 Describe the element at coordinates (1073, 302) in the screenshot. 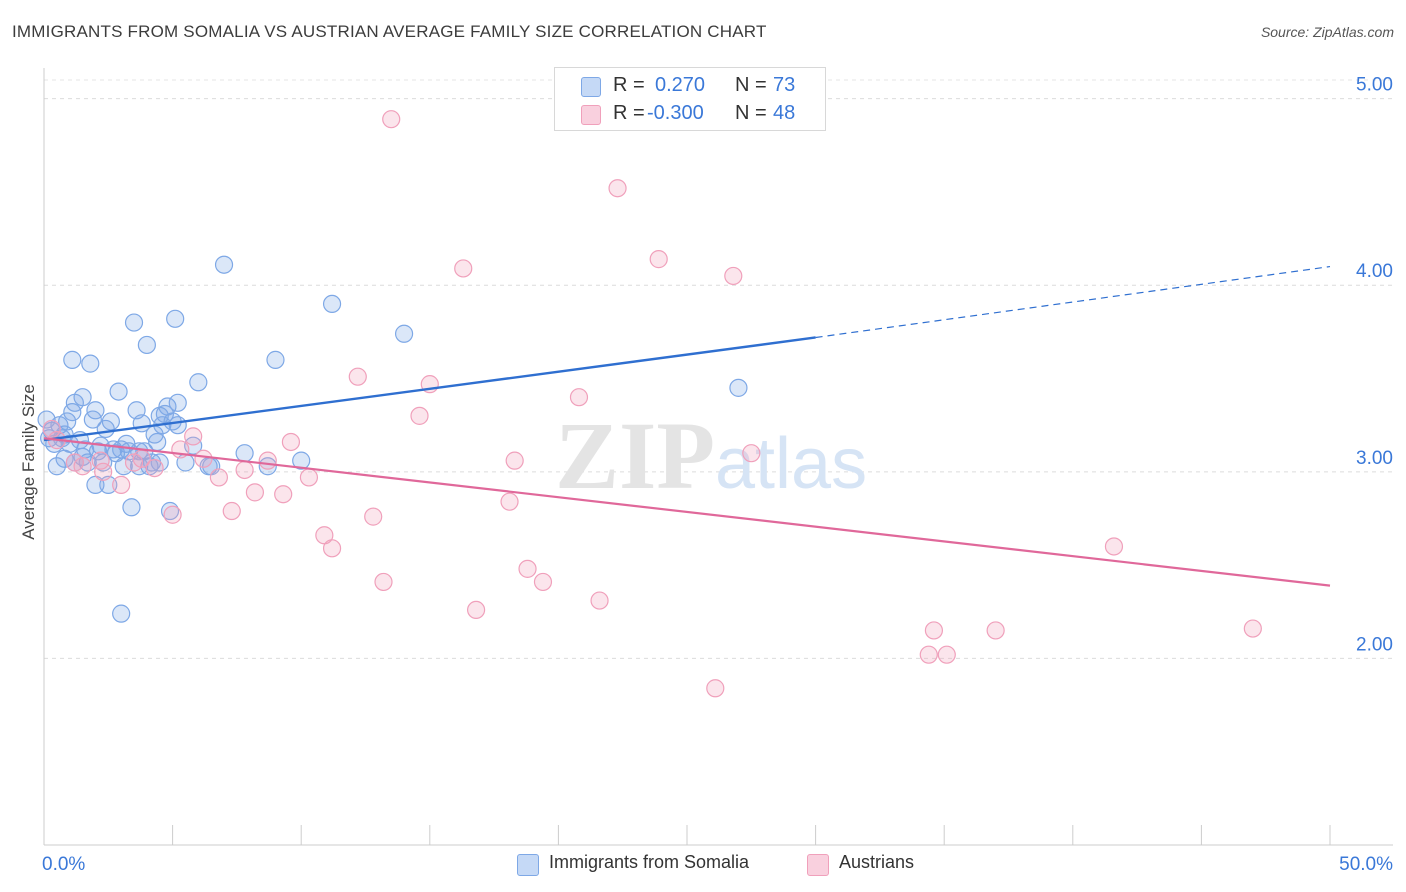

I see `somalia-trend-extension` at that location.